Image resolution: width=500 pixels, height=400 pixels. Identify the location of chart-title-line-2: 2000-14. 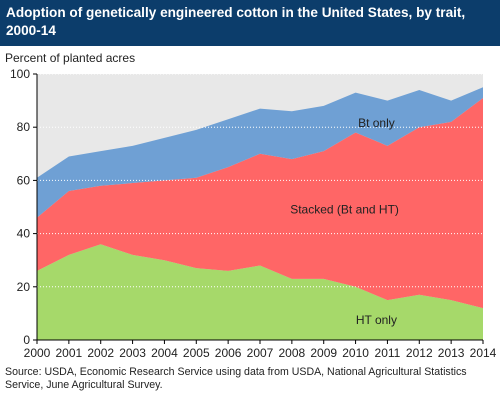
(31, 30).